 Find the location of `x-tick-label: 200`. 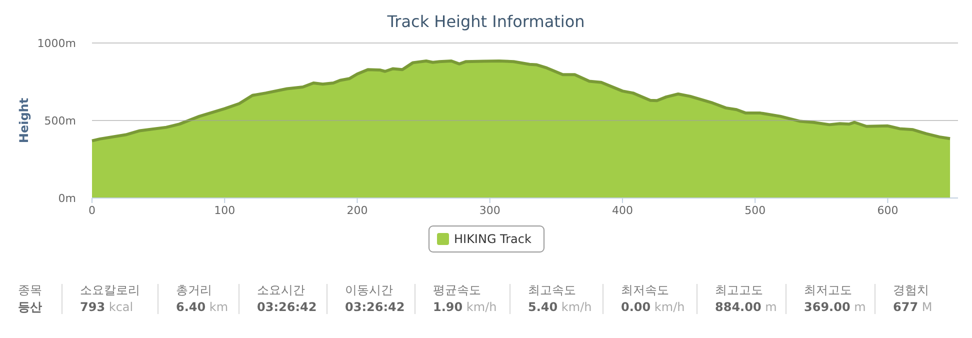

x-tick-label: 200 is located at coordinates (357, 210).